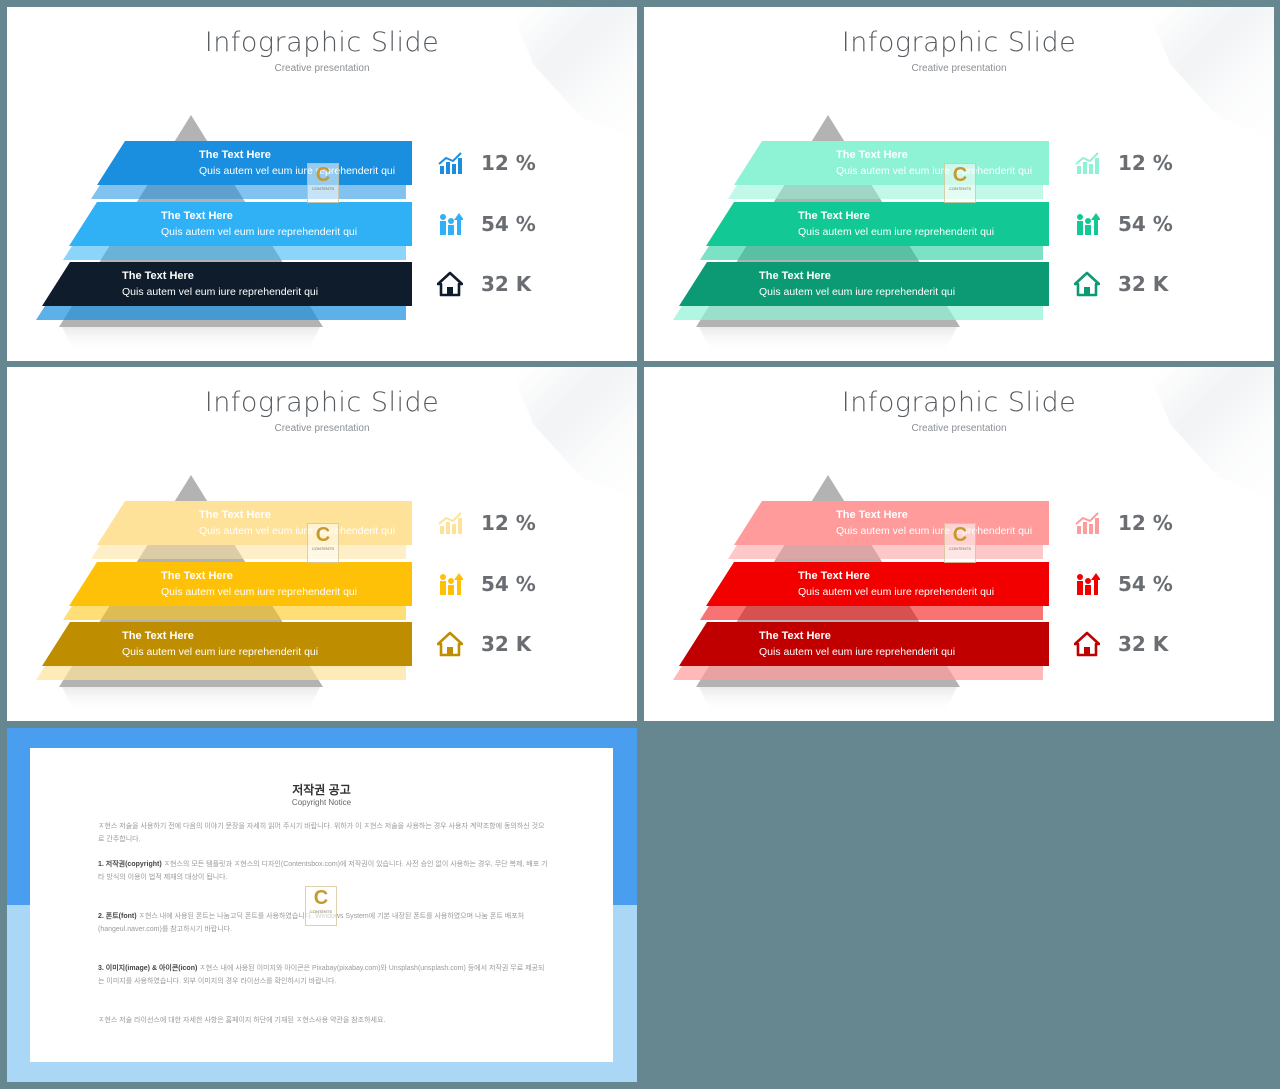 Image resolution: width=1280 pixels, height=1089 pixels. What do you see at coordinates (148, 968) in the screenshot?
I see `copyright-label-image: 3. 이미지(image) & 아이콘(icon)` at bounding box center [148, 968].